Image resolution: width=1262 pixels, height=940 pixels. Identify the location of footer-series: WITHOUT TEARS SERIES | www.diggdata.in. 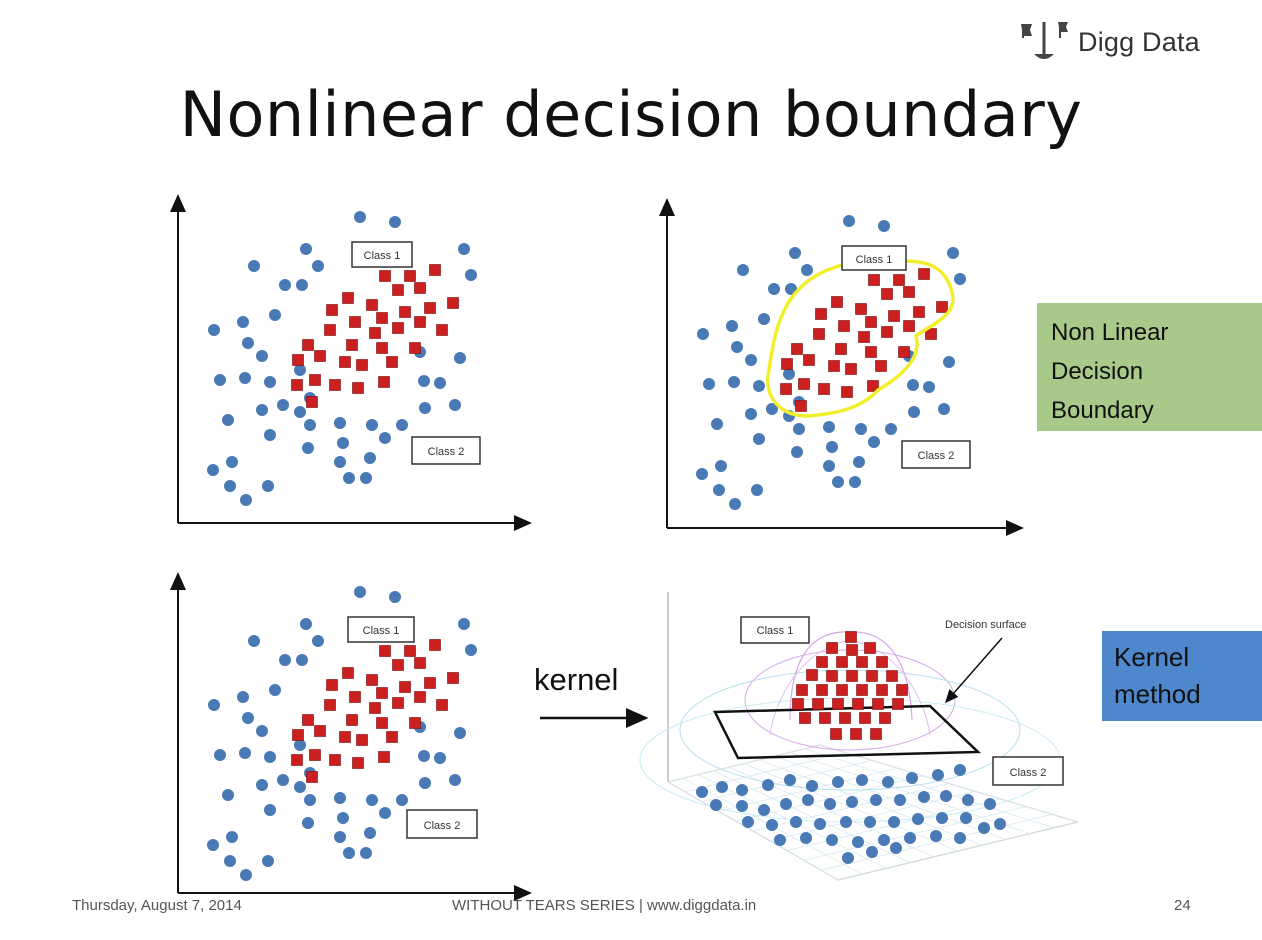
(604, 905).